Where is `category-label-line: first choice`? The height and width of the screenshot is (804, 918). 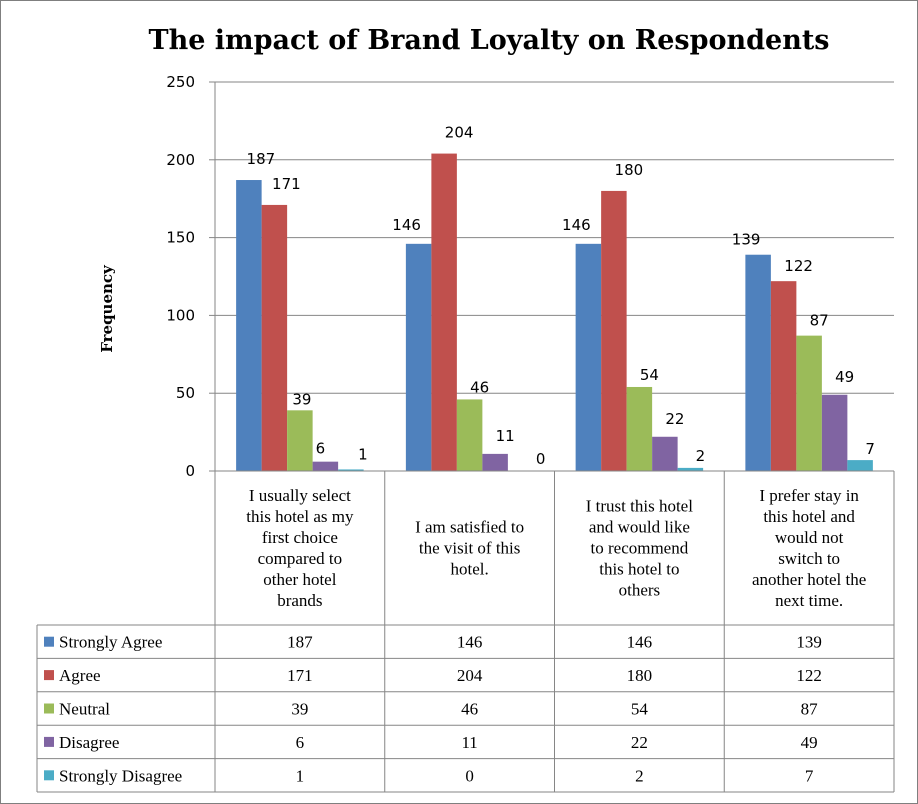
category-label-line: first choice is located at coordinates (300, 537).